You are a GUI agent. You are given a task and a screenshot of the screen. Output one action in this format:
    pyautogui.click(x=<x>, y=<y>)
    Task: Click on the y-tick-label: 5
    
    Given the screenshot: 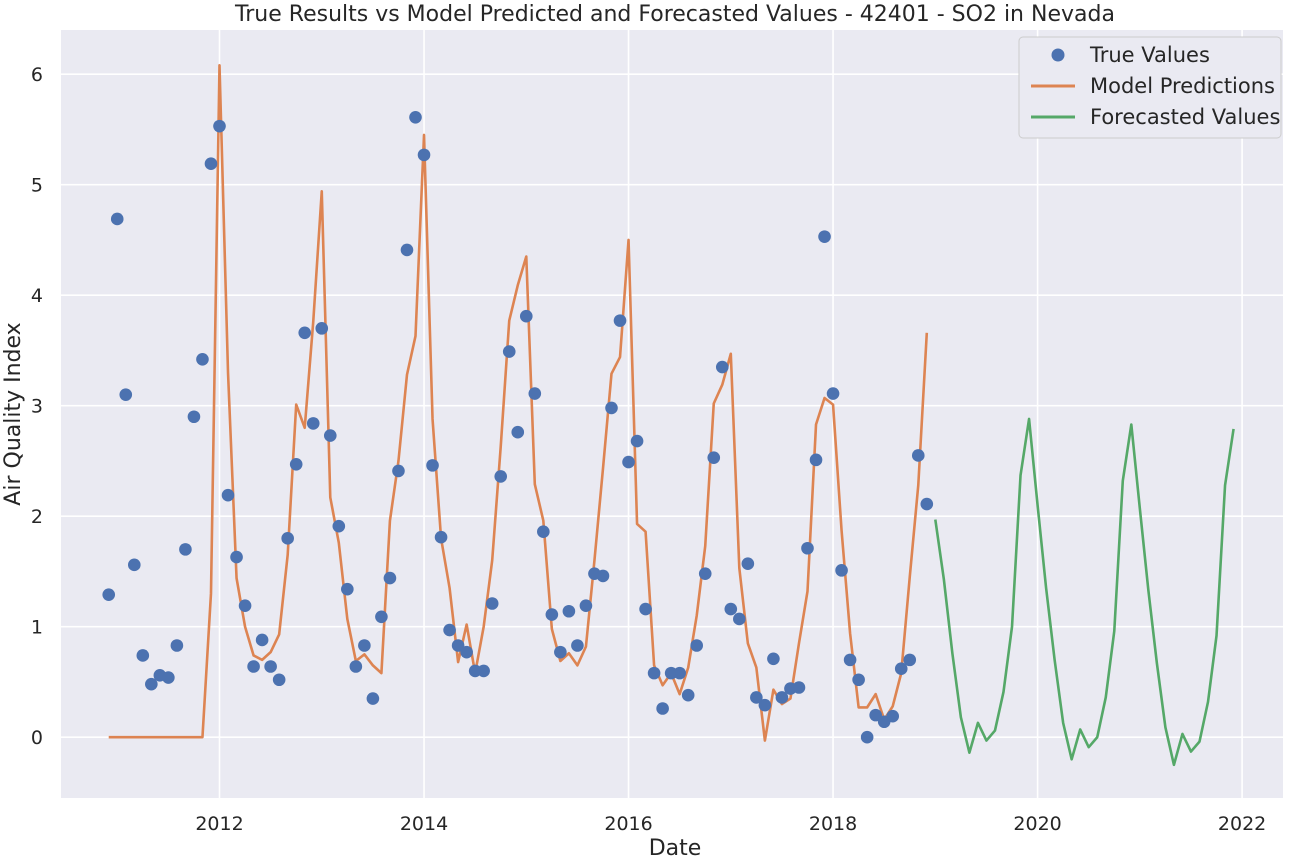 What is the action you would take?
    pyautogui.click(x=37, y=186)
    